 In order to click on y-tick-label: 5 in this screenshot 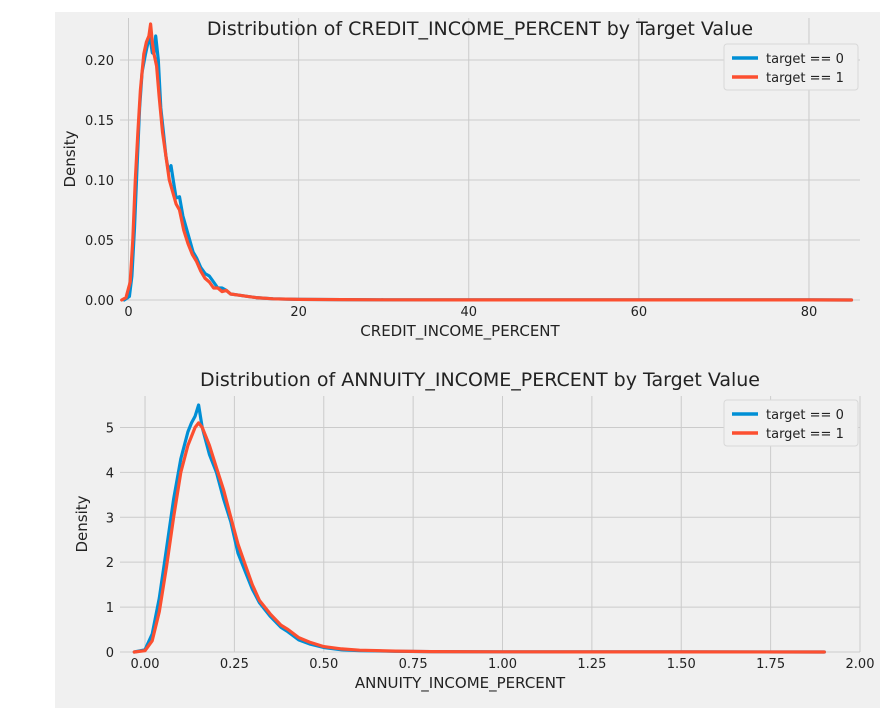, I will do `click(110, 428)`.